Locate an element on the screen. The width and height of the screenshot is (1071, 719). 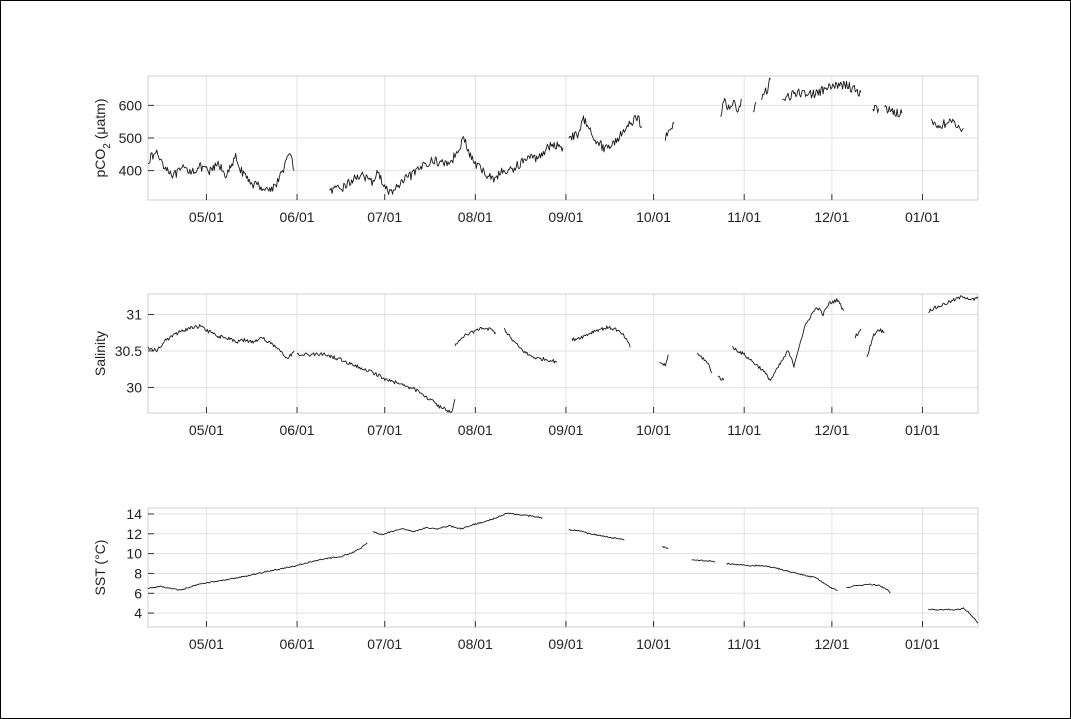
y-axis-label: Salinity is located at coordinates (100, 353).